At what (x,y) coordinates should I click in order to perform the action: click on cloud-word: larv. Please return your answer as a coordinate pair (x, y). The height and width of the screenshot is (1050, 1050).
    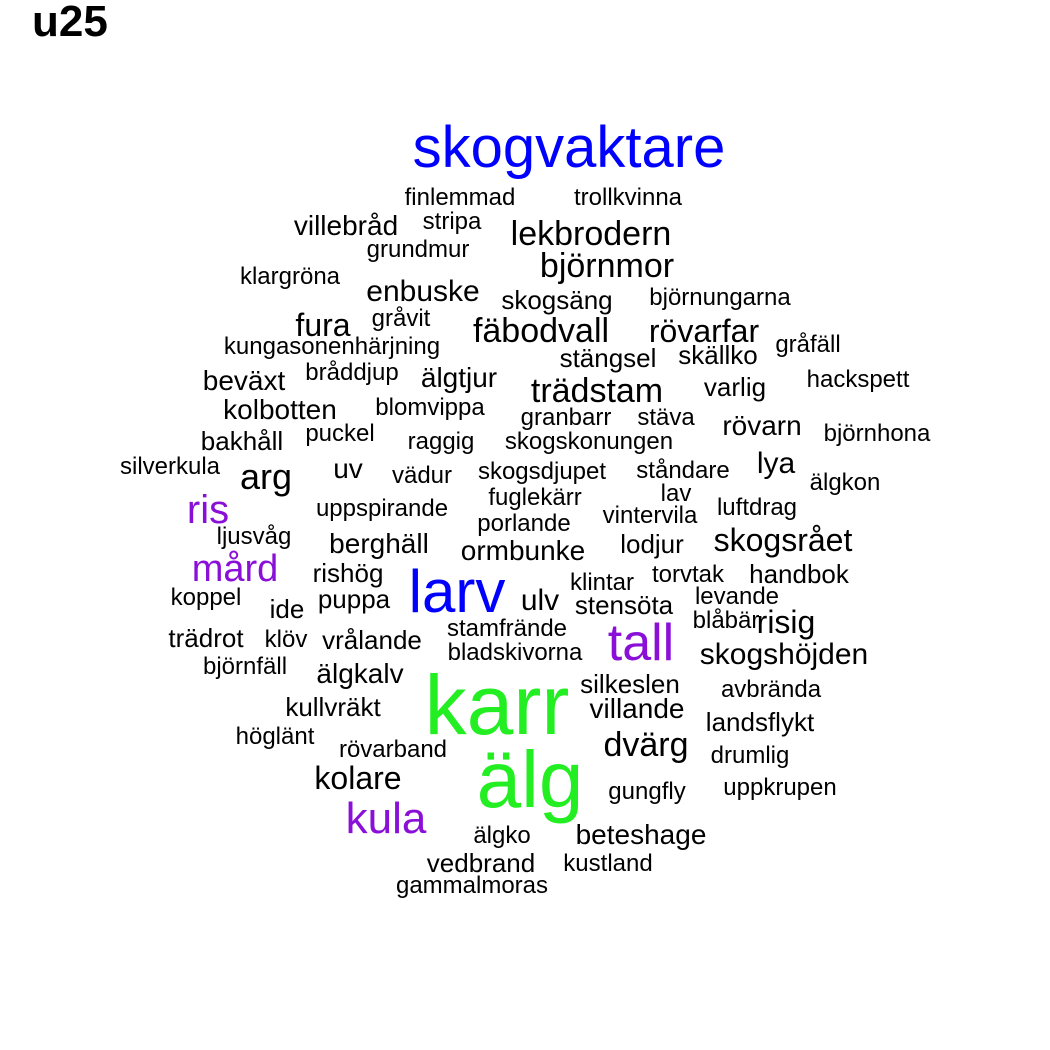
    Looking at the image, I should click on (457, 591).